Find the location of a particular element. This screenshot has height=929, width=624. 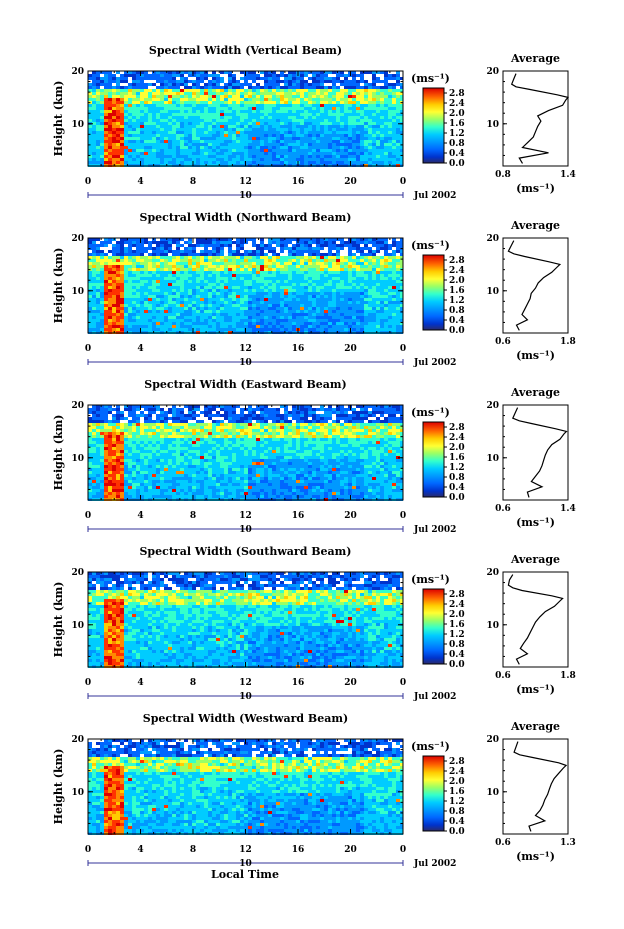

y-tick-label: 10 is located at coordinates (77, 459).